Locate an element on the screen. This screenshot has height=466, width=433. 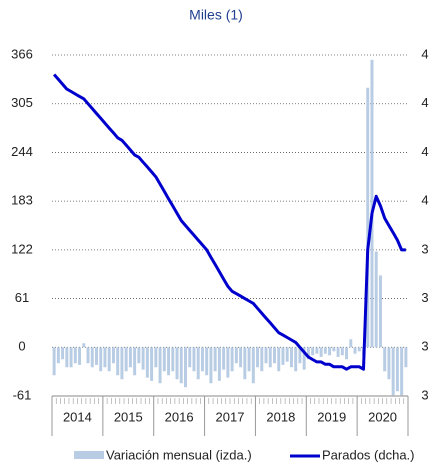
y-tick-label: 0 is located at coordinates (21, 346).